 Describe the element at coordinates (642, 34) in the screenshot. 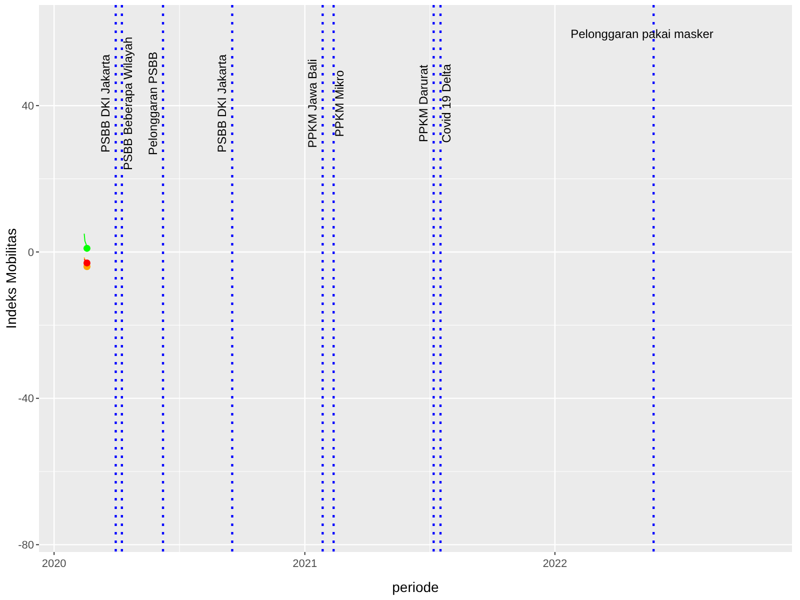

I see `annotation: Pelonggaran pakai masker` at that location.